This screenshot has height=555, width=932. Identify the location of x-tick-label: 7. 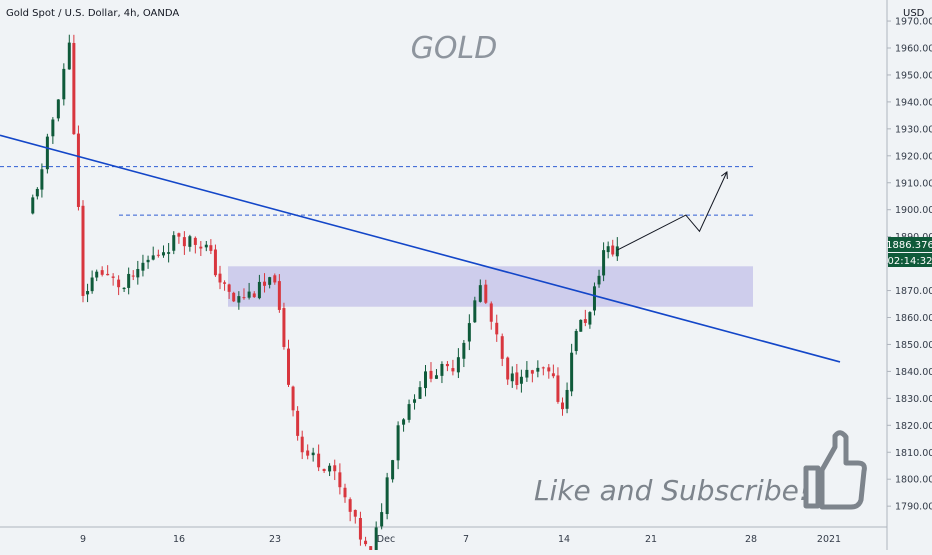
(466, 539).